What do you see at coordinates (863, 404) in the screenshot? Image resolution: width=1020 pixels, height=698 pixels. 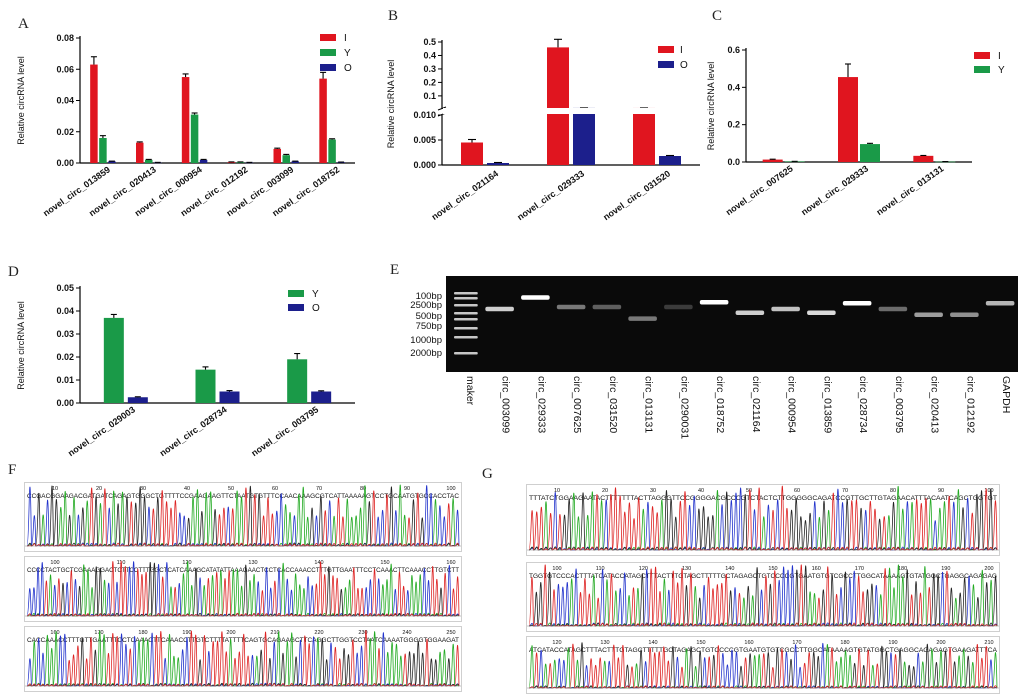 I see `gel-lane-label: circ_028734` at bounding box center [863, 404].